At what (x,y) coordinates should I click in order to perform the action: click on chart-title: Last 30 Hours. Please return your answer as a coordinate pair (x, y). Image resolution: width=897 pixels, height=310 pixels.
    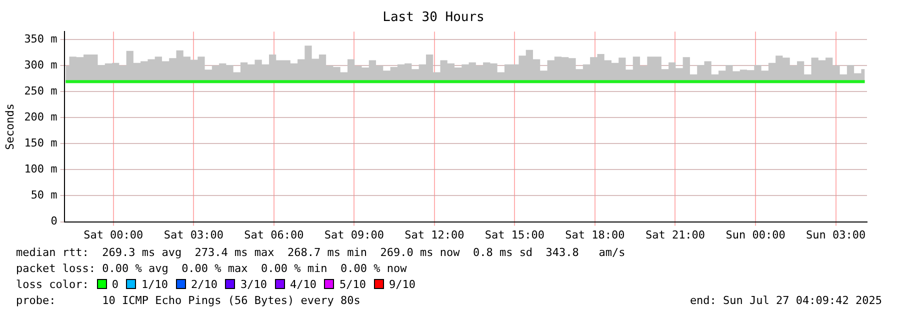
    Looking at the image, I should click on (433, 18).